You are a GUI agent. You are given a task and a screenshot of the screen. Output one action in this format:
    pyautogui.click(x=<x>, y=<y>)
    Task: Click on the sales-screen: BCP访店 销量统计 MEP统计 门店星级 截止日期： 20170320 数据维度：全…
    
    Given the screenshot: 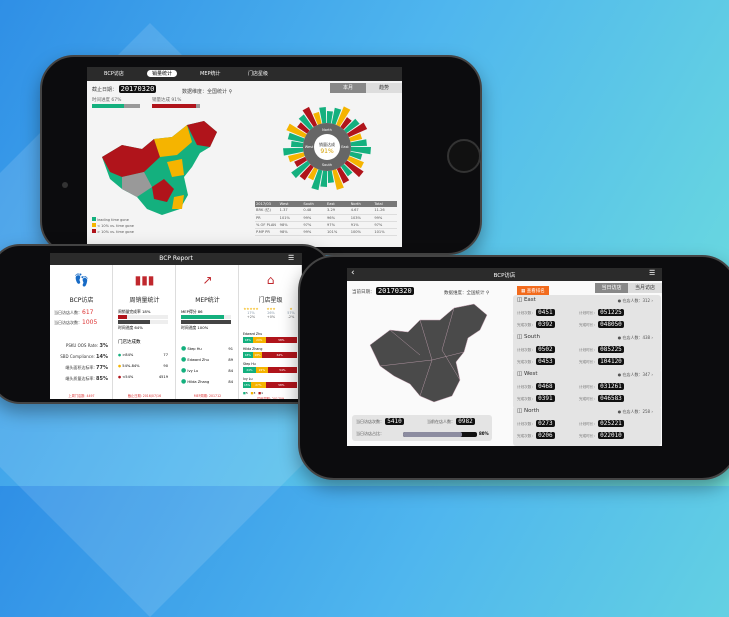 What is the action you would take?
    pyautogui.click(x=244, y=157)
    